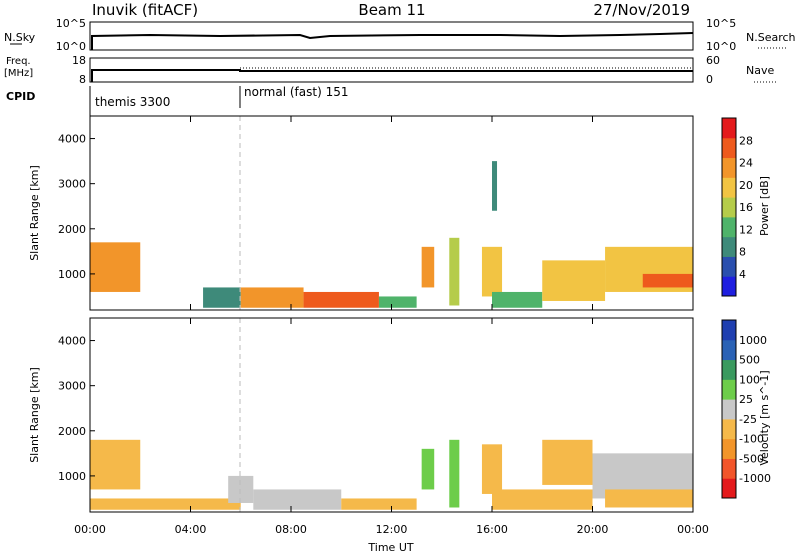  Describe the element at coordinates (746, 399) in the screenshot. I see `velocity-colorbar-tick-3: 25` at that location.